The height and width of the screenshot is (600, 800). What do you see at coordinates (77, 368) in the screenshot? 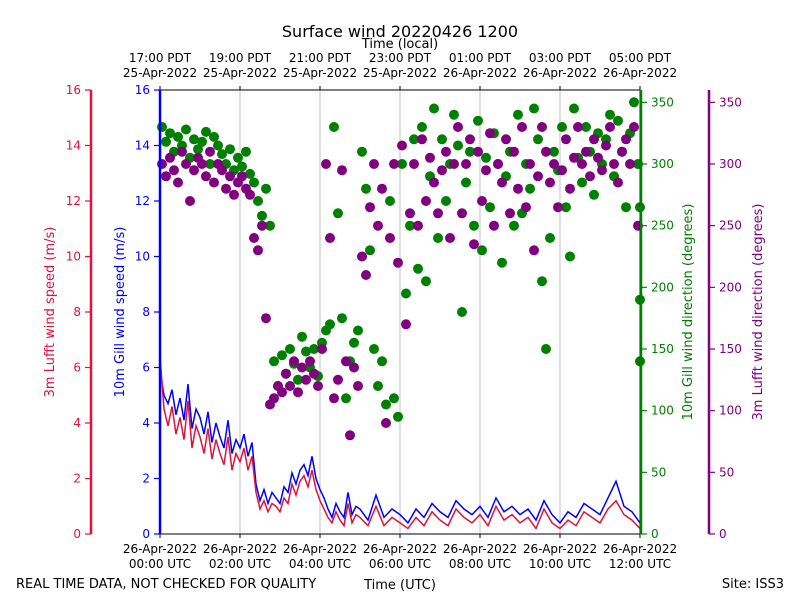
I see `lufft-speed-axis-tick-label-3: 6` at bounding box center [77, 368].